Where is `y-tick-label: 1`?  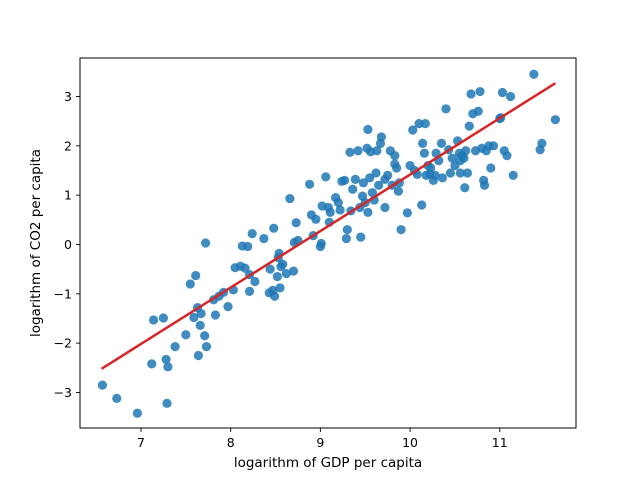
y-tick-label: 1 is located at coordinates (68, 195).